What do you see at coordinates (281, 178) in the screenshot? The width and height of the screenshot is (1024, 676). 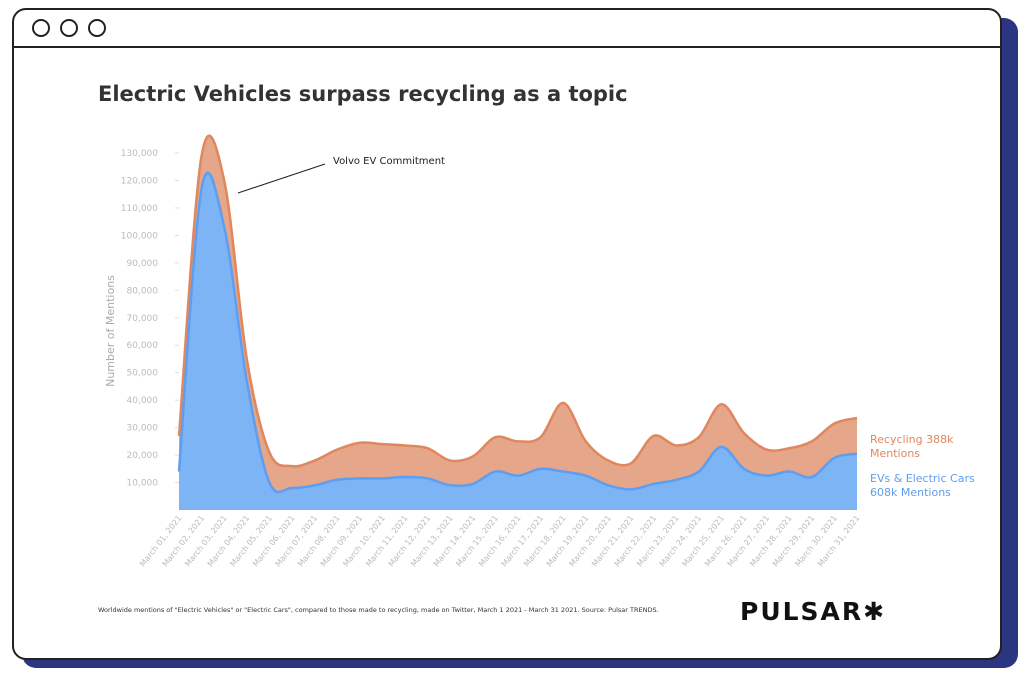 I see `annotation-line` at bounding box center [281, 178].